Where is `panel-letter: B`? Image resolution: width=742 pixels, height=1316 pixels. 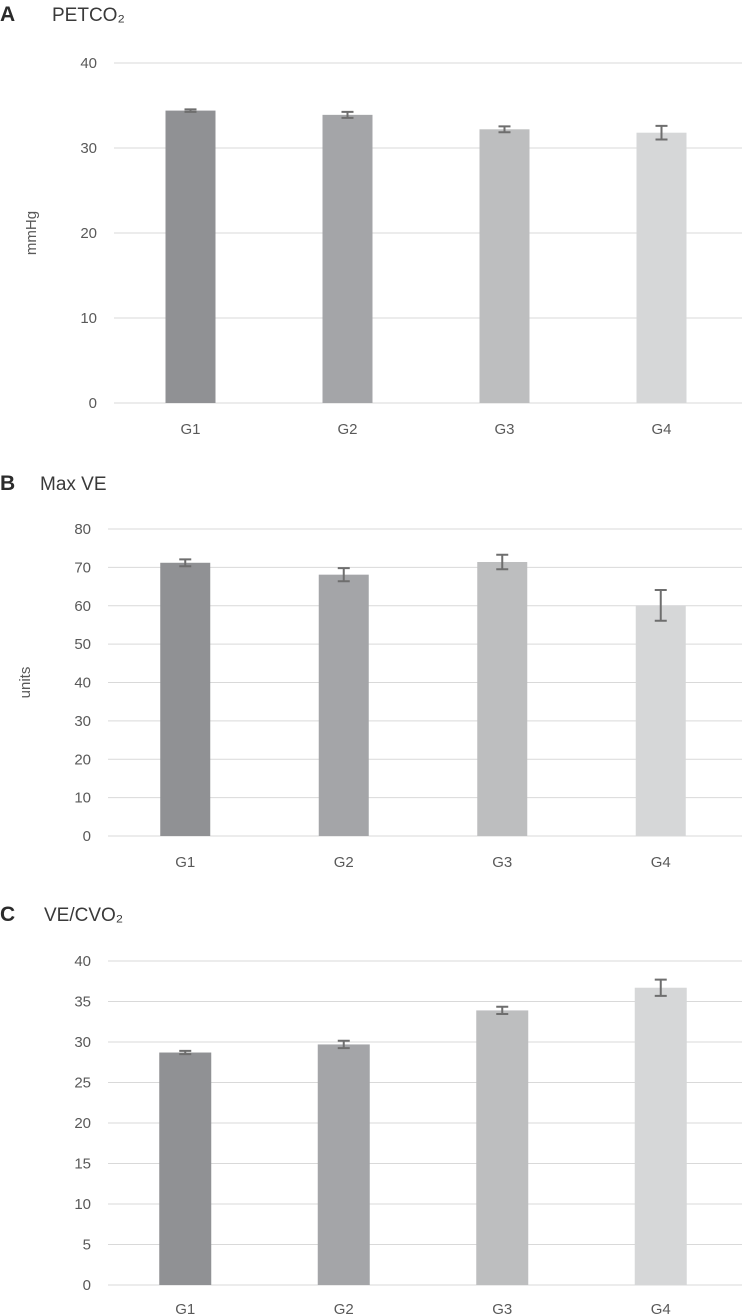
panel-letter: B is located at coordinates (7, 483).